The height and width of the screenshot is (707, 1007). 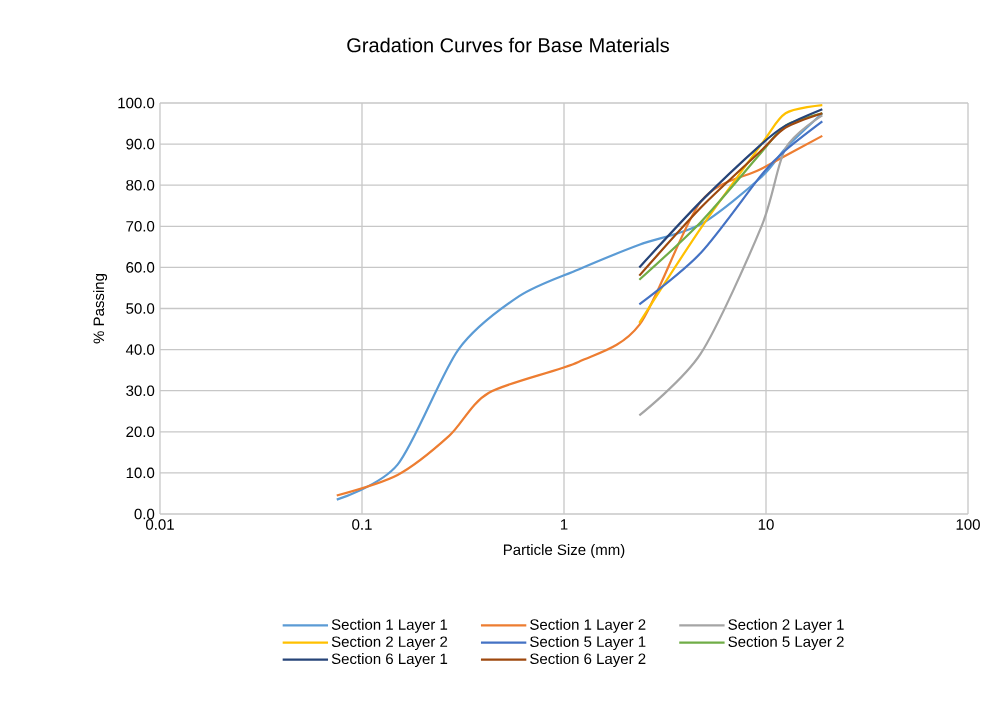 What do you see at coordinates (564, 524) in the screenshot?
I see `x-tick-label: 1` at bounding box center [564, 524].